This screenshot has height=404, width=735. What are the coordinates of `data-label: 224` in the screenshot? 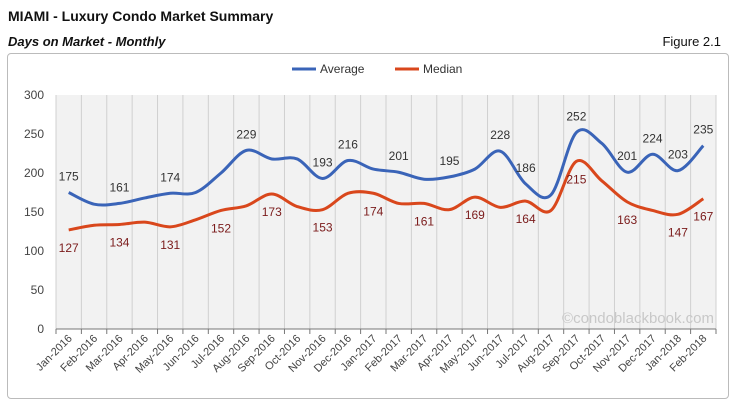 It's located at (653, 138).